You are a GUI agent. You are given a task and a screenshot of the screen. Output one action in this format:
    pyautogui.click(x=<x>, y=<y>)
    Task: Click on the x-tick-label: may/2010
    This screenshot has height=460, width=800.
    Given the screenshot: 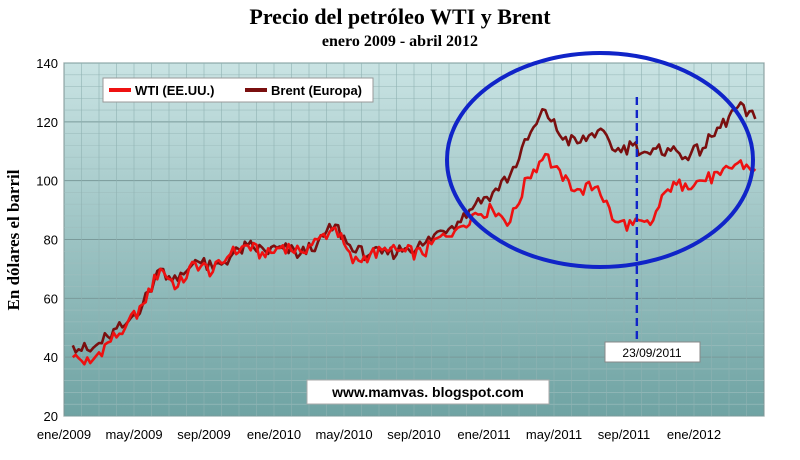 What is the action you would take?
    pyautogui.click(x=343, y=434)
    